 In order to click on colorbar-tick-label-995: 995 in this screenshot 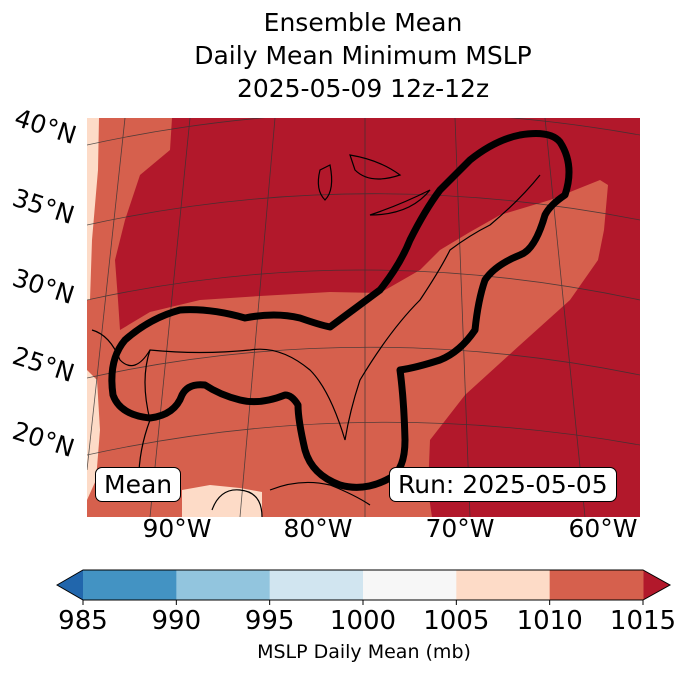, I will do `click(269, 621)`.